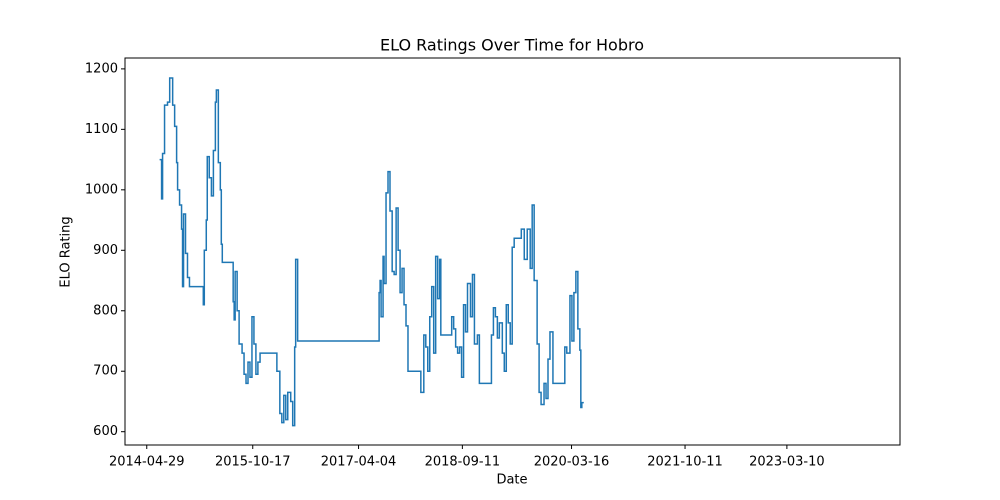 Image resolution: width=1000 pixels, height=500 pixels. Describe the element at coordinates (101, 68) in the screenshot. I see `y-tick-label: 1200` at that location.